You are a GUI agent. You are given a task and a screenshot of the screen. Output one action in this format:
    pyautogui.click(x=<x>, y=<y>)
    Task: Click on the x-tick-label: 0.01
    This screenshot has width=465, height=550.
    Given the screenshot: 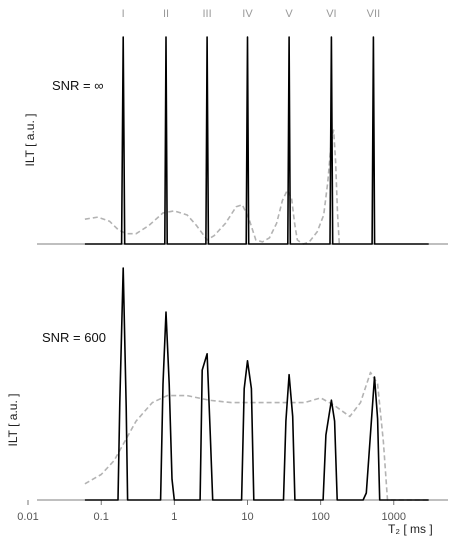 What is the action you would take?
    pyautogui.click(x=27, y=517)
    